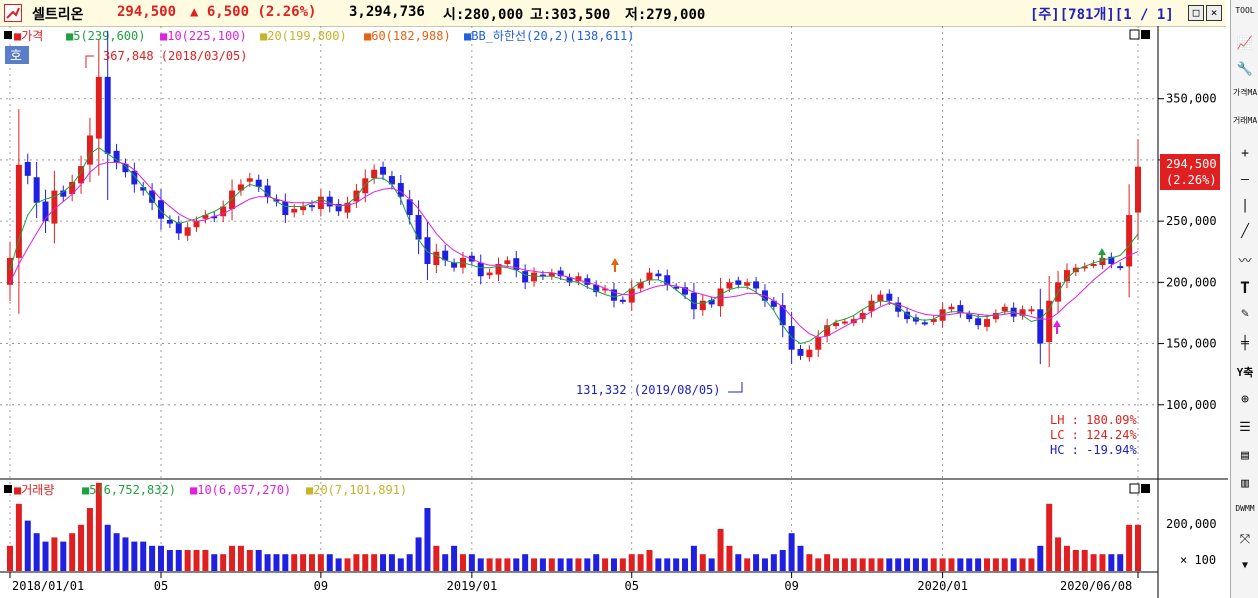 The height and width of the screenshot is (598, 1258). I want to click on list-icon: ☰, so click(1245, 427).